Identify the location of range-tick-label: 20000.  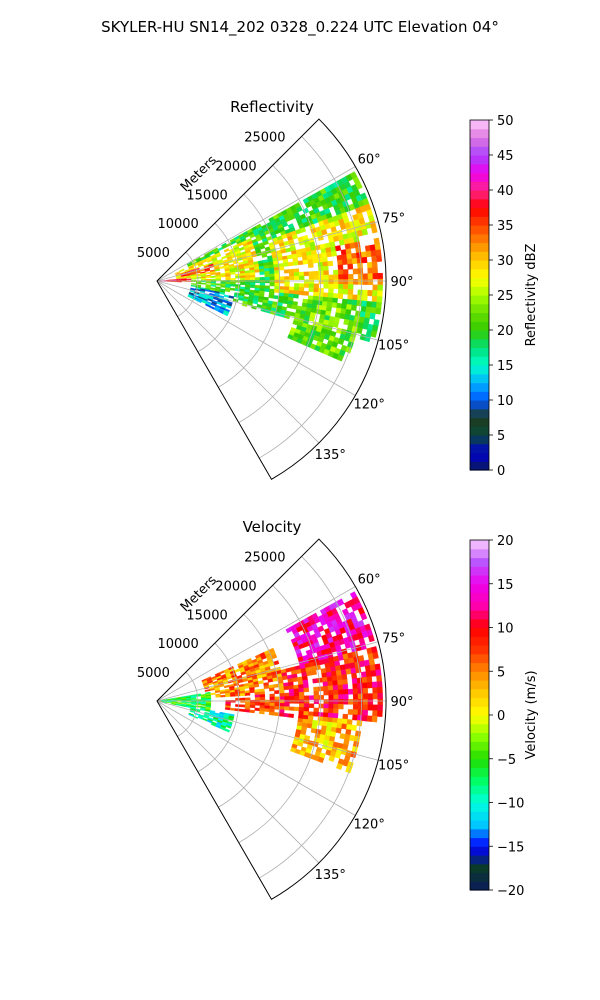
(235, 166).